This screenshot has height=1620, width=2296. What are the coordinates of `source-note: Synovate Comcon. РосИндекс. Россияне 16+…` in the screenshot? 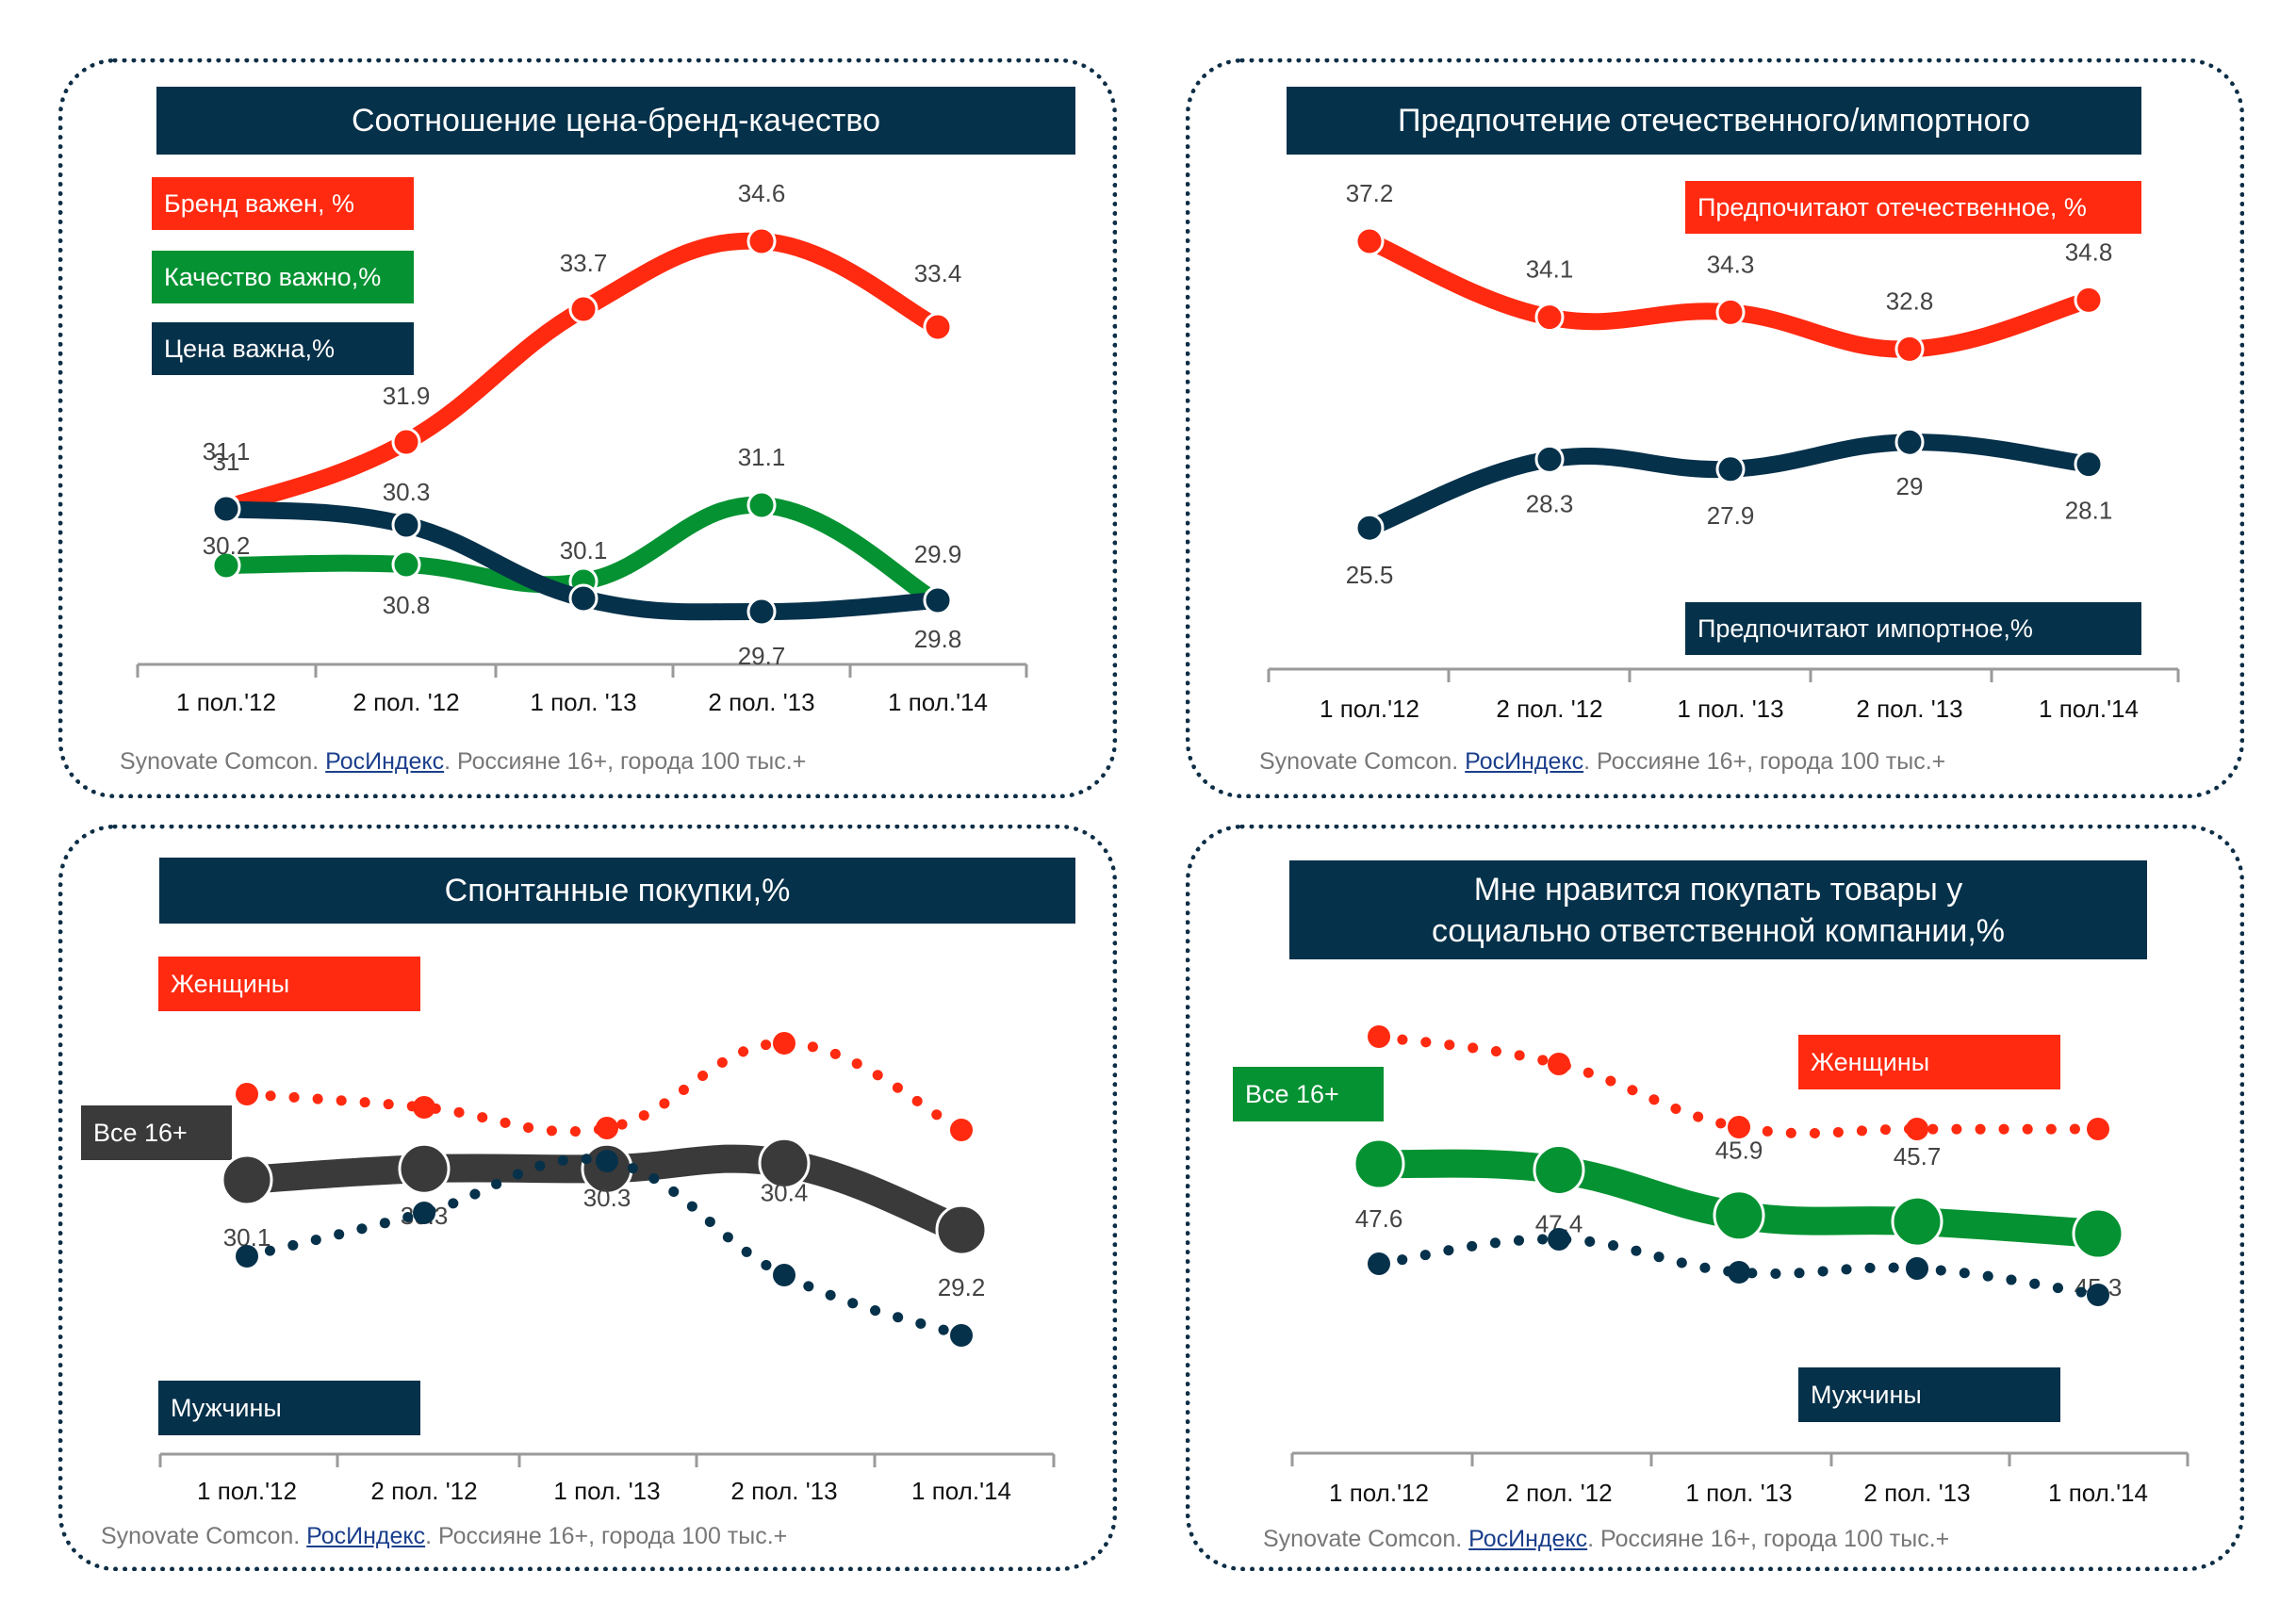 It's located at (444, 1536).